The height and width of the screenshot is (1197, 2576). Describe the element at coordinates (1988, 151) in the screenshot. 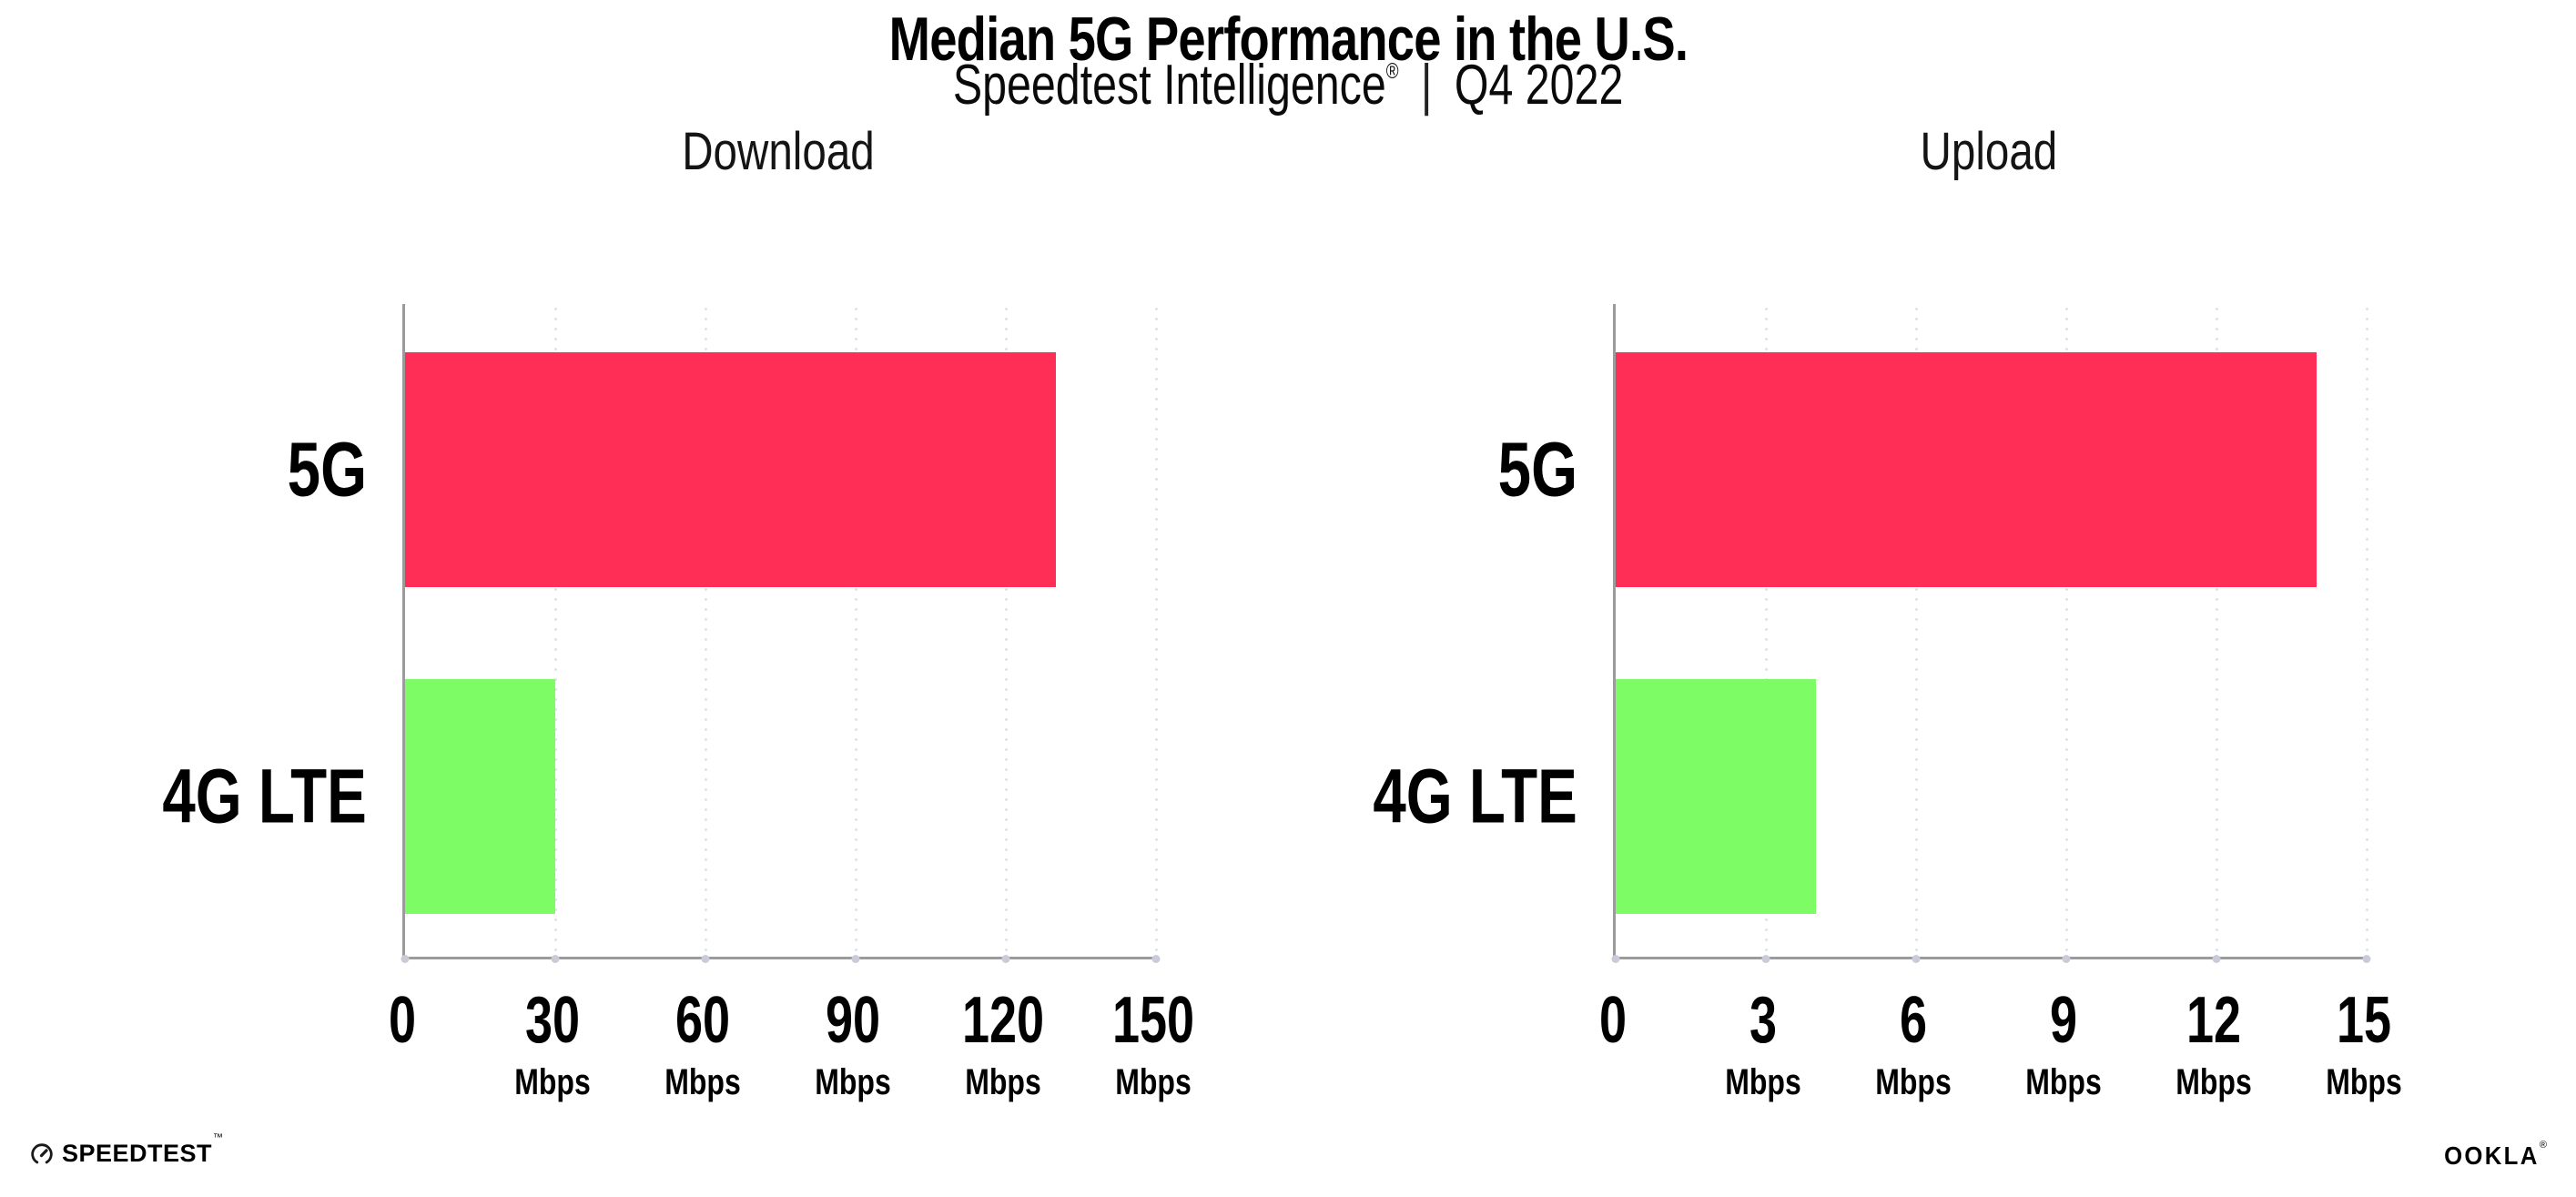

I see `chart-title-upload: Upload` at that location.